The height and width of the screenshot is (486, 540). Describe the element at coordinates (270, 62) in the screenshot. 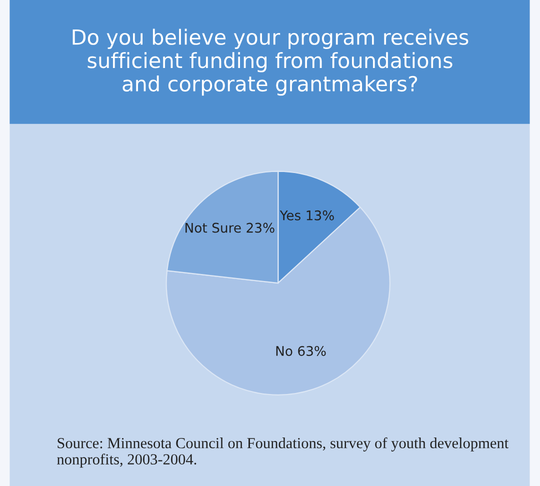

I see `chart-title: Do you believe your program receives sufficient funding from foundations and corporate grantmakers?` at that location.